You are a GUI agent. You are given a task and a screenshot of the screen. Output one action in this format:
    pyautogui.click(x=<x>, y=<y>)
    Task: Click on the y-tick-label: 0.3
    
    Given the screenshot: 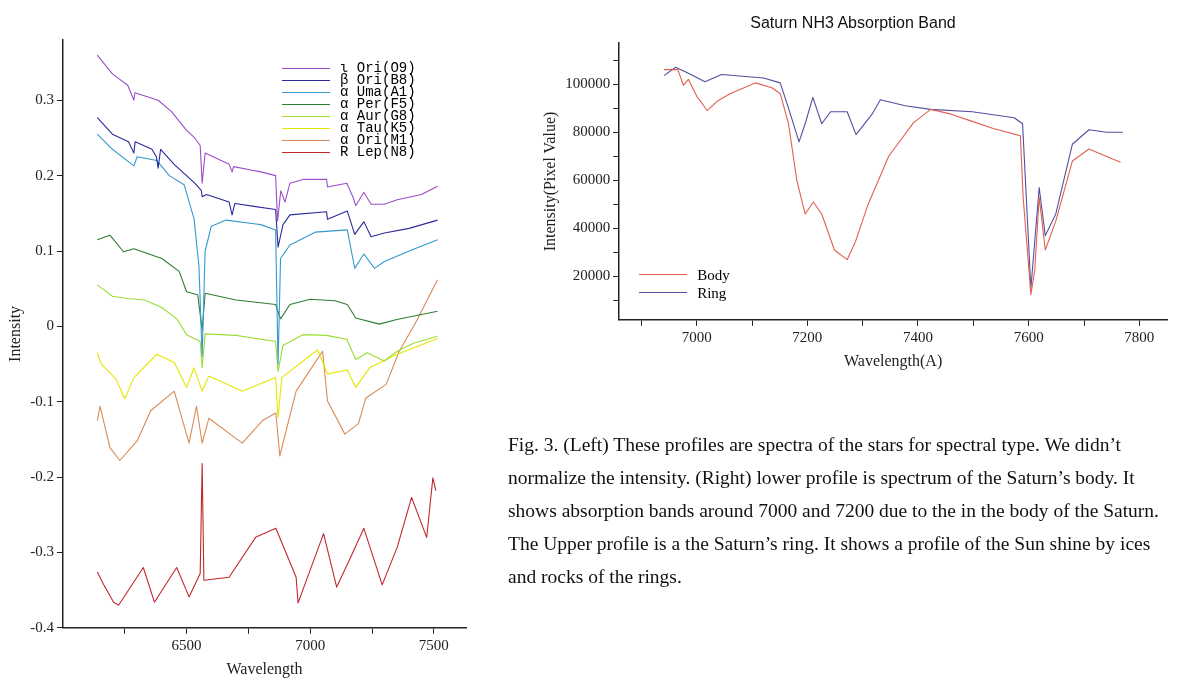 What is the action you would take?
    pyautogui.click(x=44, y=99)
    